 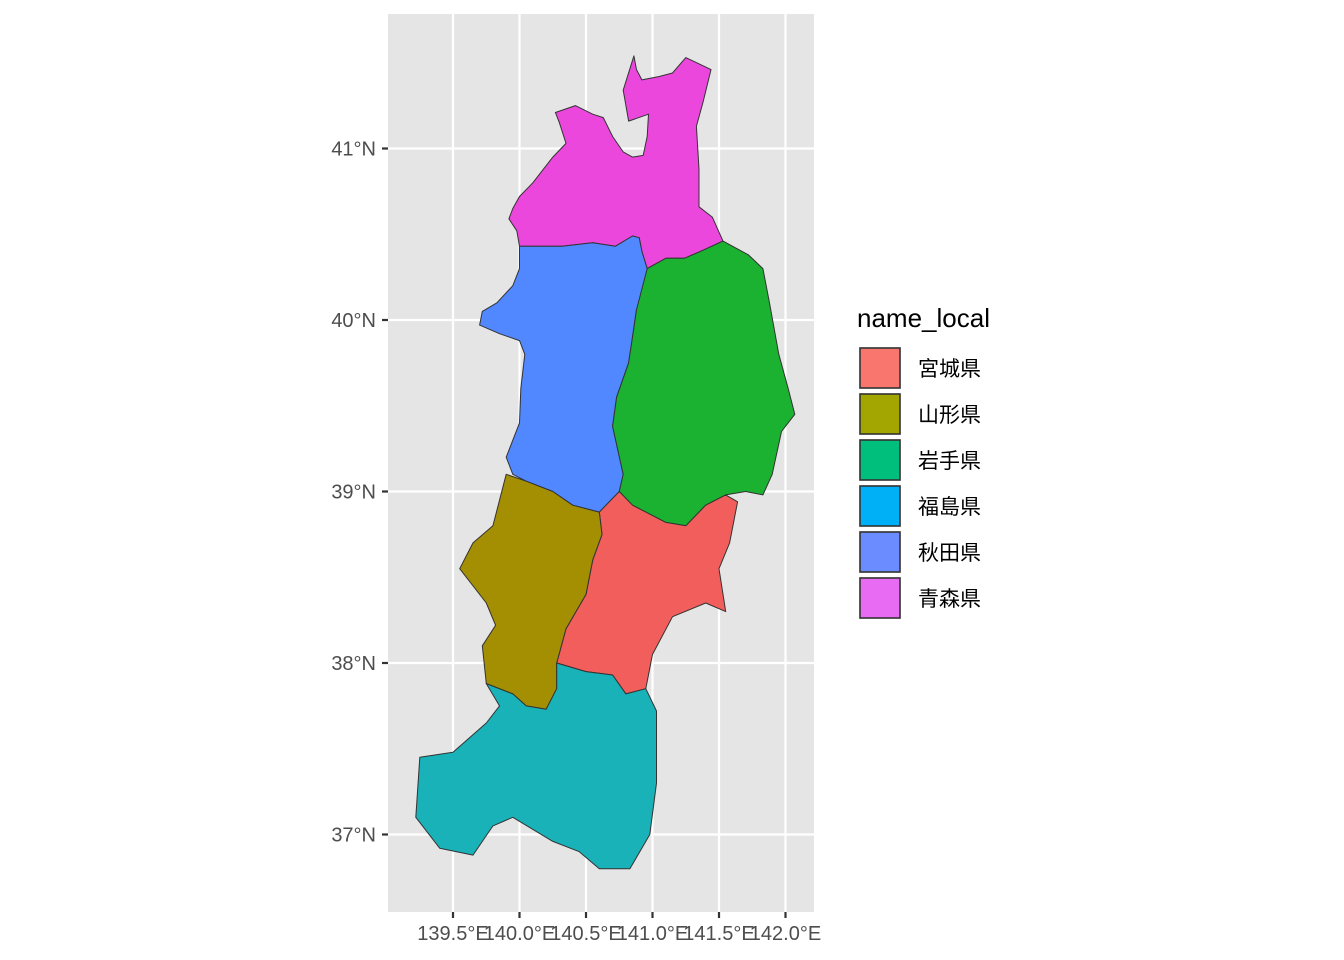 I want to click on x-tick-label: 139.5°E, so click(x=452, y=934).